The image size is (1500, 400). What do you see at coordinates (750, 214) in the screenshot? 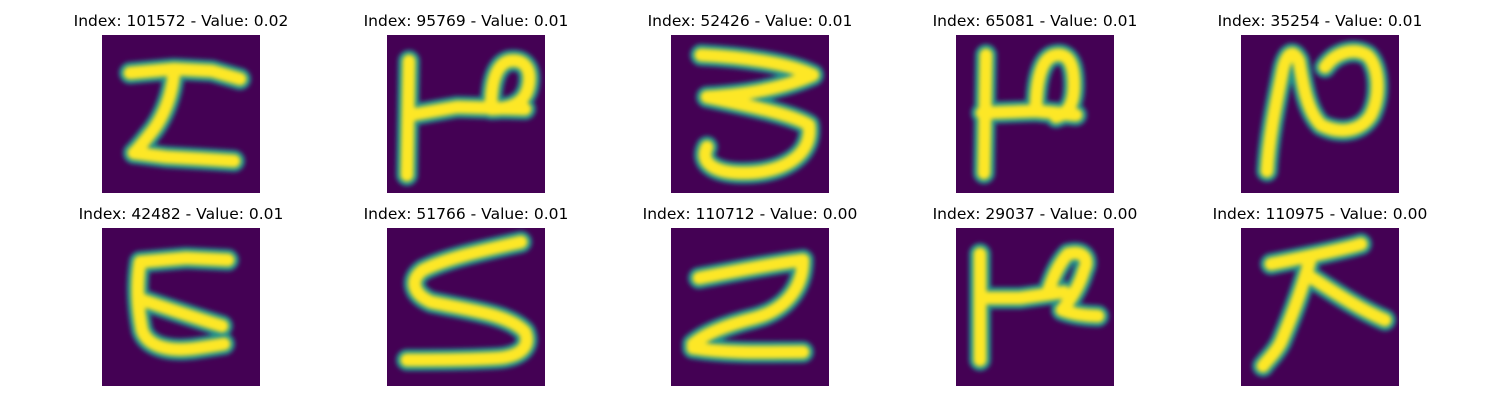
I see `sample-title: Index: 110712 - Value: 0.00` at bounding box center [750, 214].